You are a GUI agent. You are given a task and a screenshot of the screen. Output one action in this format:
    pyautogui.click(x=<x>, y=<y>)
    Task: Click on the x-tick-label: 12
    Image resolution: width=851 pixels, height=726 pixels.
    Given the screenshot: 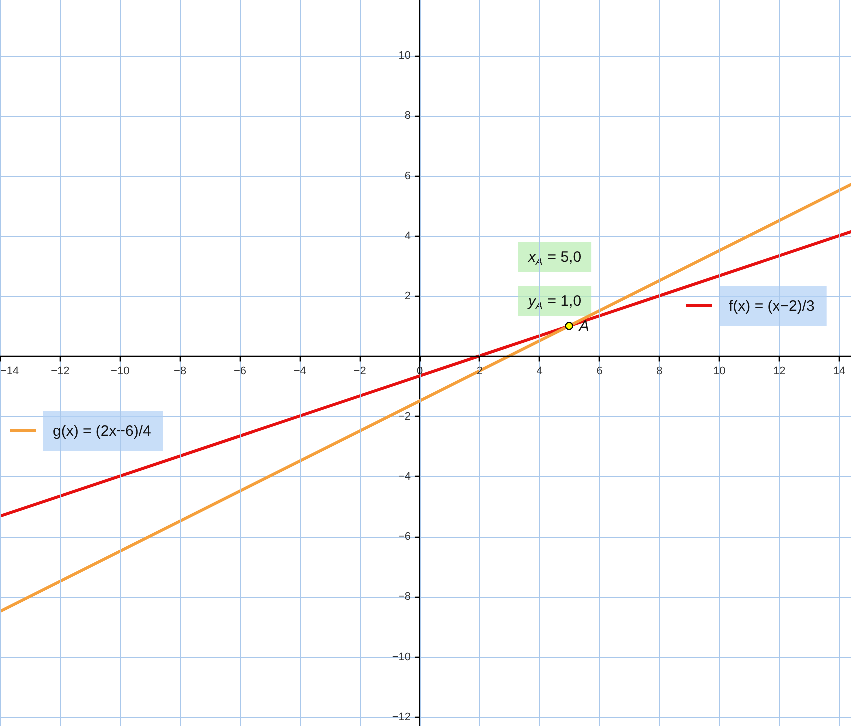 What is the action you would take?
    pyautogui.click(x=779, y=372)
    